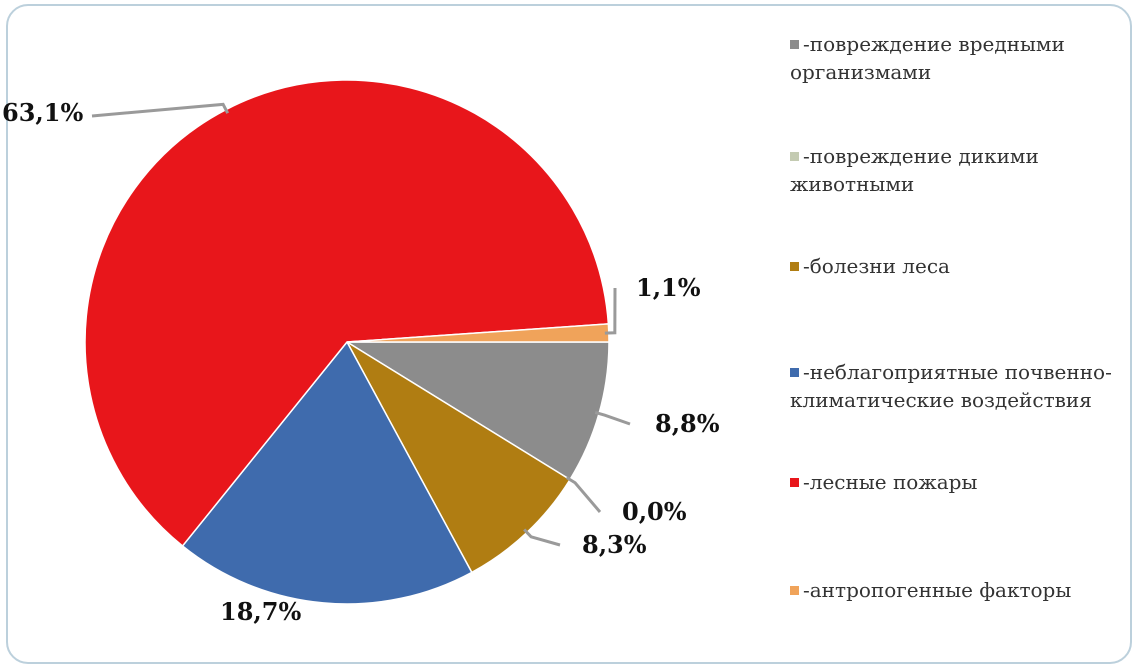  What do you see at coordinates (876, 266) in the screenshot?
I see `legend-label: -болезни леса` at bounding box center [876, 266].